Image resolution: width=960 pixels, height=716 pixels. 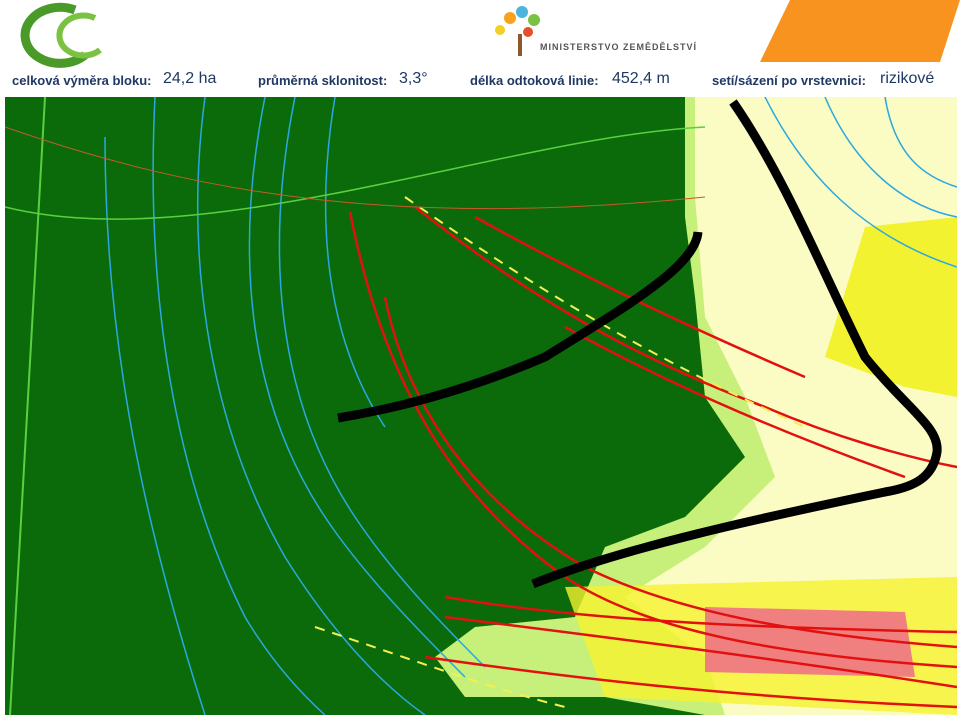 What do you see at coordinates (323, 80) in the screenshot?
I see `stat-label: průměrná sklonitost:` at bounding box center [323, 80].